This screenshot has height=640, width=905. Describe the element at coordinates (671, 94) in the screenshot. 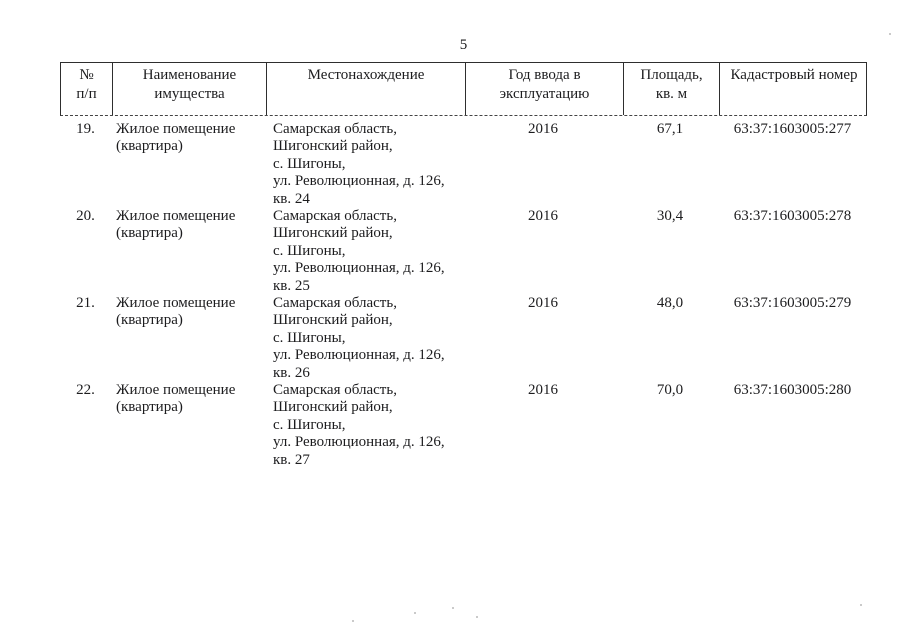

I see `column-header-area-line: кв. м` at that location.